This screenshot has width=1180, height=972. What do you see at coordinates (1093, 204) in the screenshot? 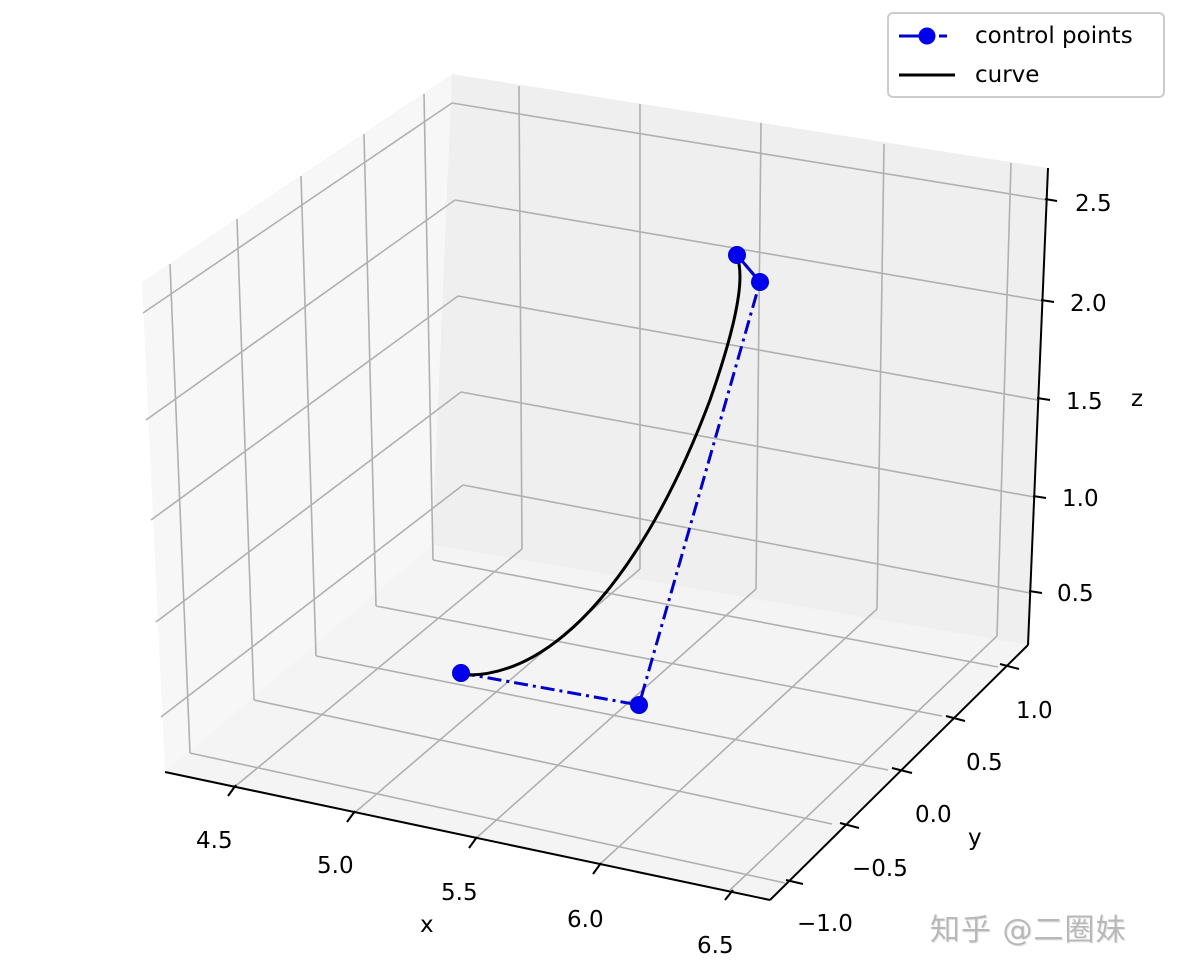
I see `svg-text: 2.5` at bounding box center [1093, 204].